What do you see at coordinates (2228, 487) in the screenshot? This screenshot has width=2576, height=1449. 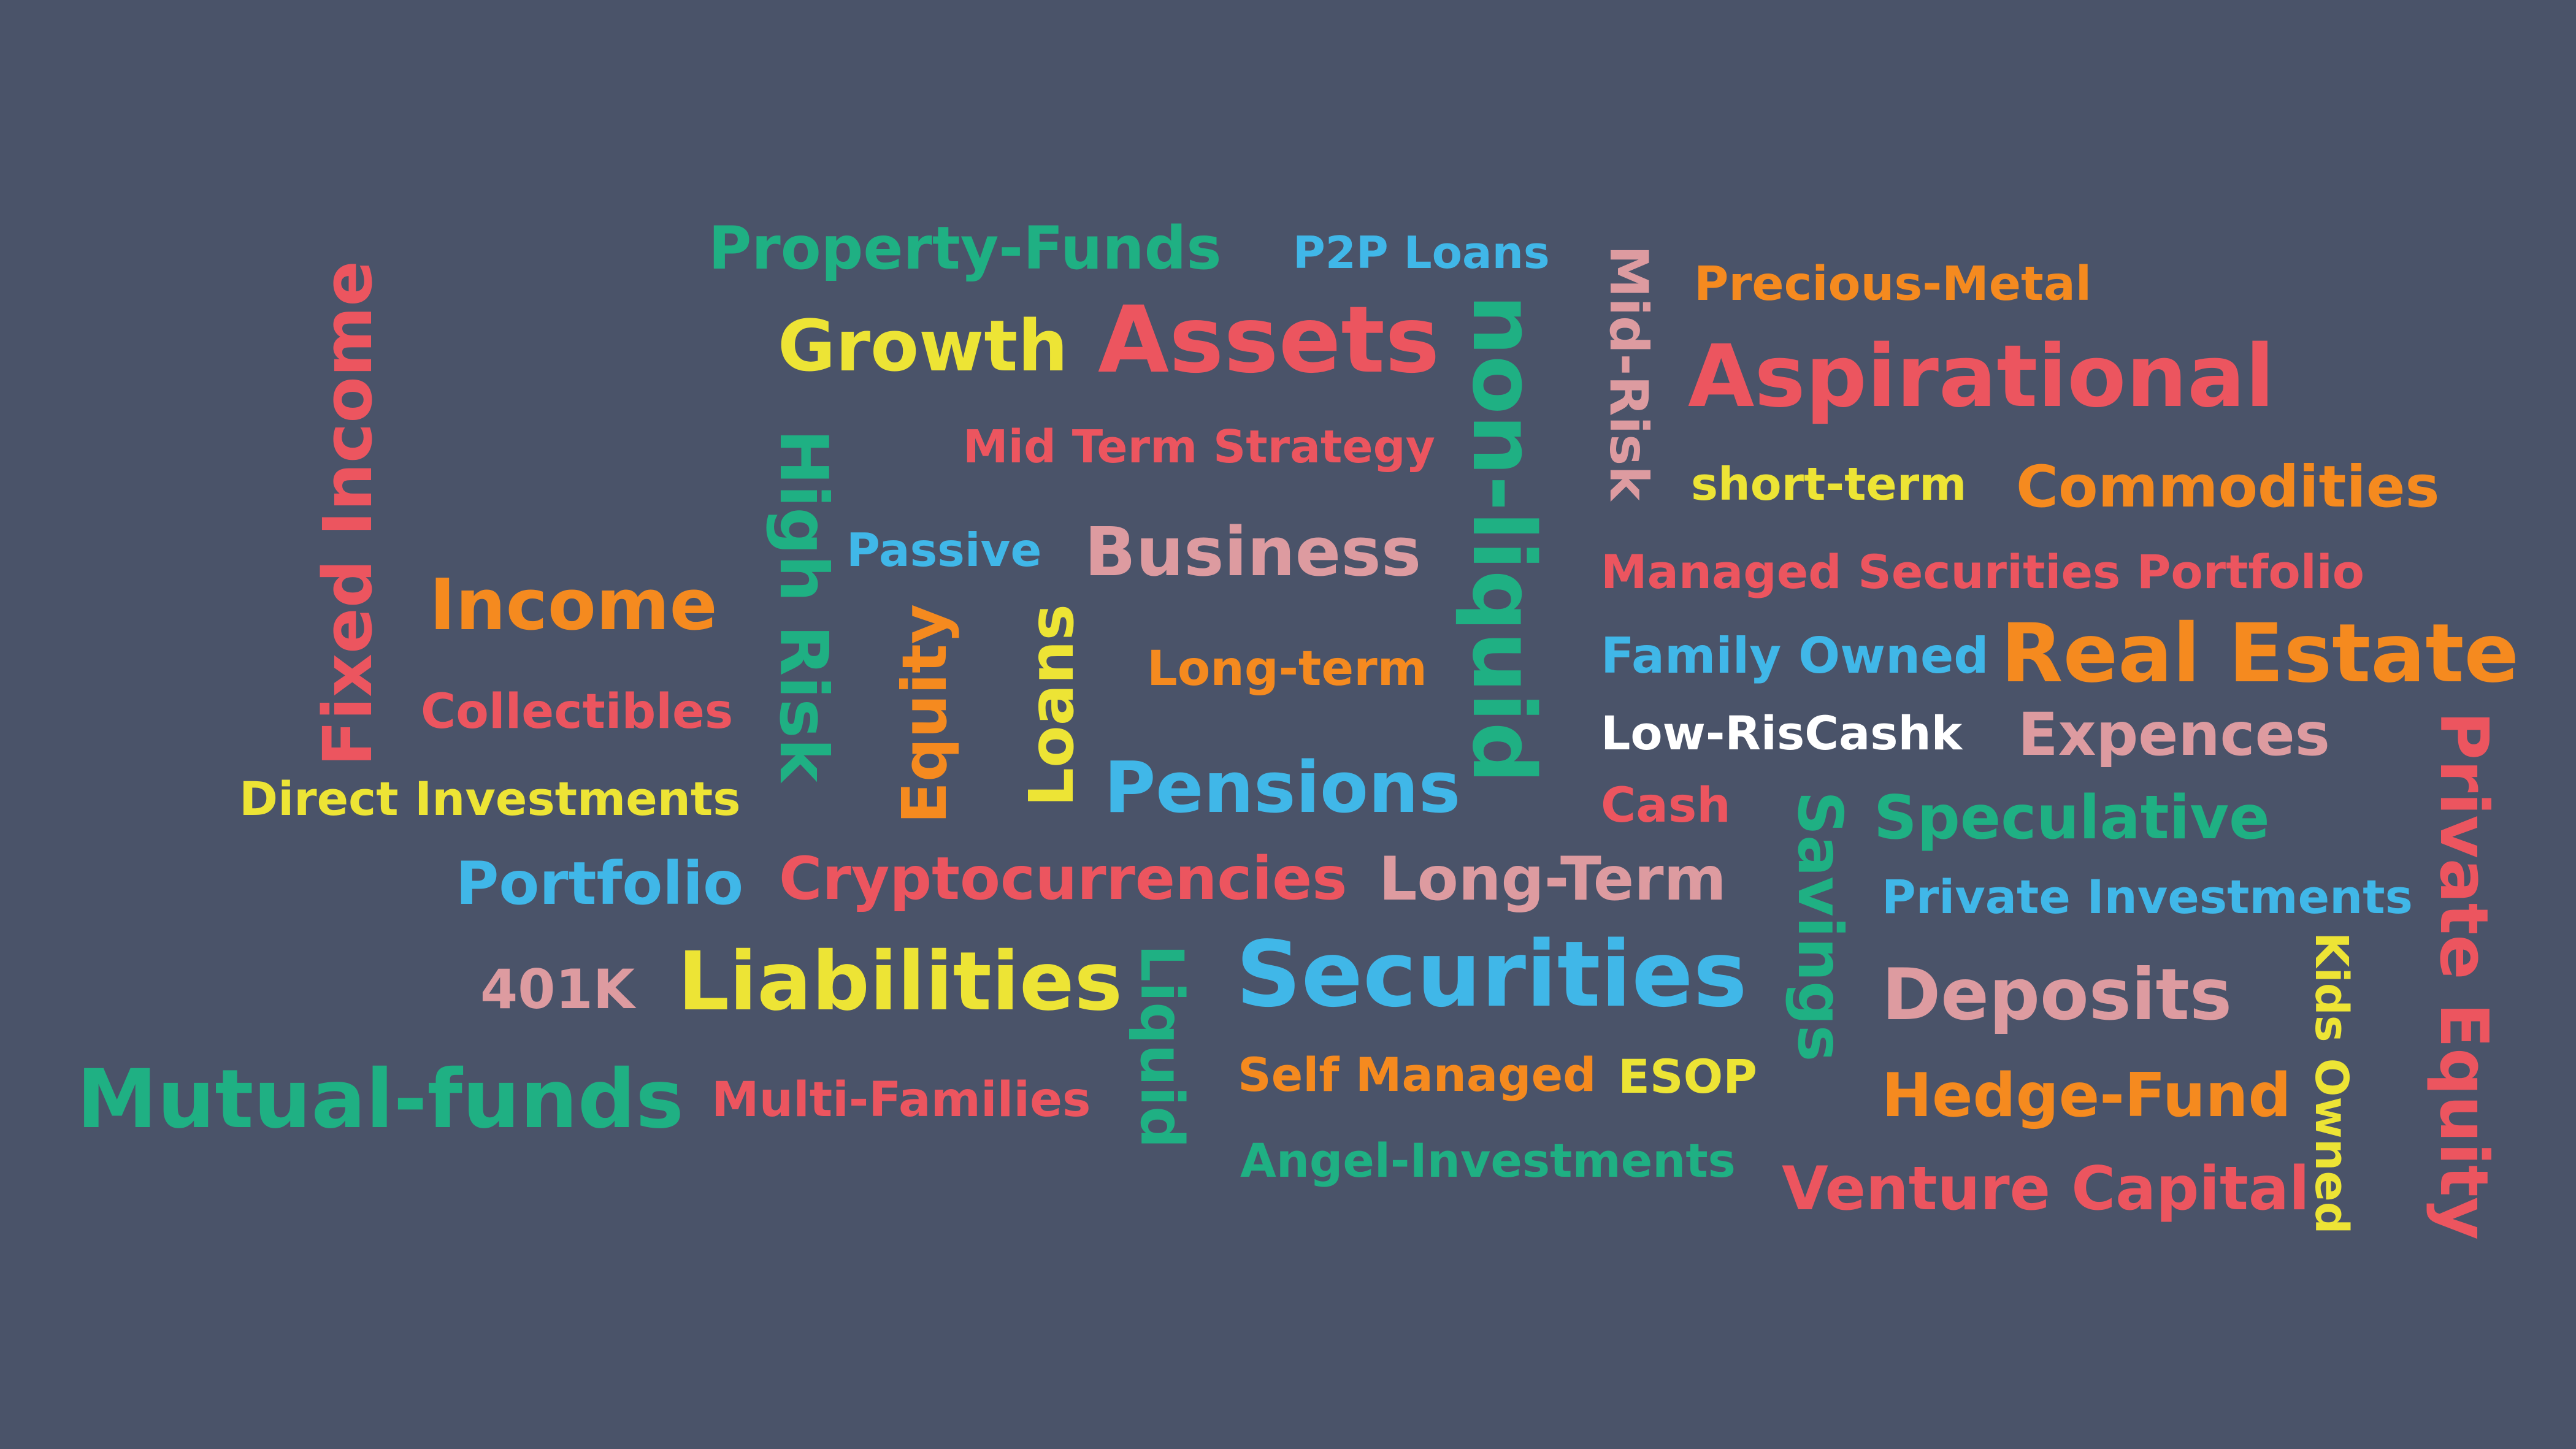 I see `word-commodities: Commodities` at bounding box center [2228, 487].